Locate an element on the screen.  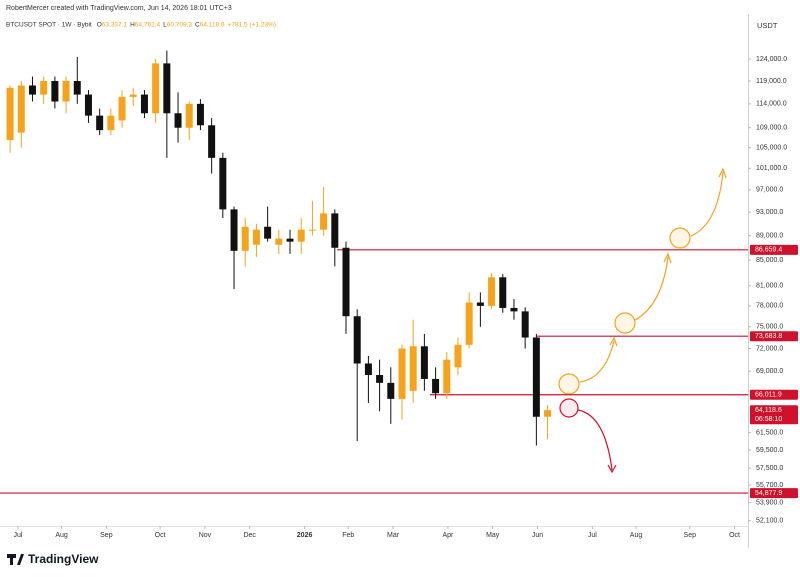
x-tick-label: Jun is located at coordinates (537, 535).